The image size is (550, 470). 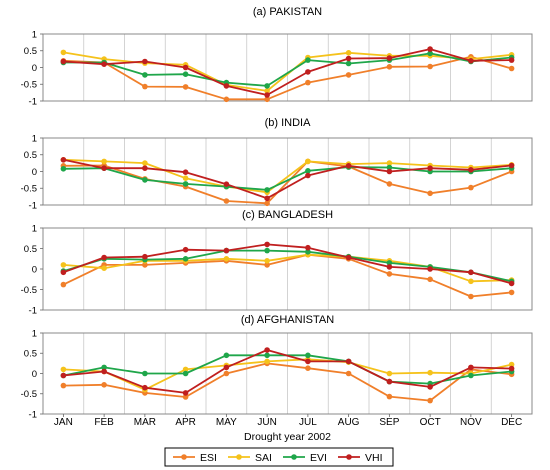 I want to click on legend-label: ESI, so click(x=208, y=458).